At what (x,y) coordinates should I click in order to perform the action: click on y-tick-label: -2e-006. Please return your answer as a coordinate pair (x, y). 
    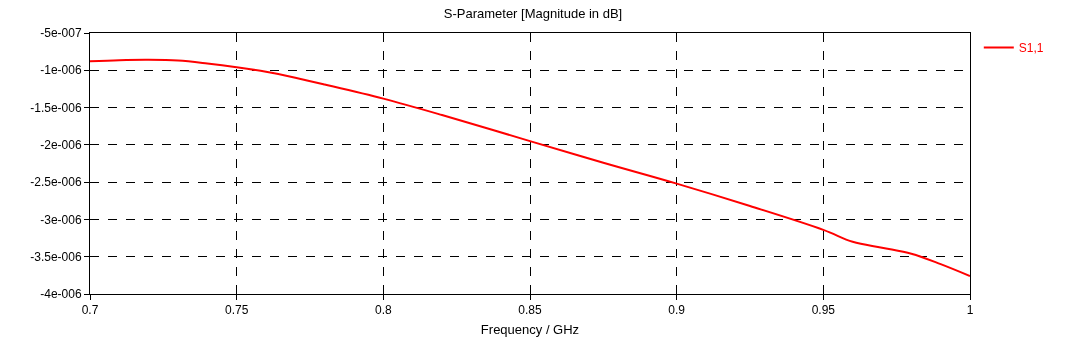
    Looking at the image, I should click on (61, 145).